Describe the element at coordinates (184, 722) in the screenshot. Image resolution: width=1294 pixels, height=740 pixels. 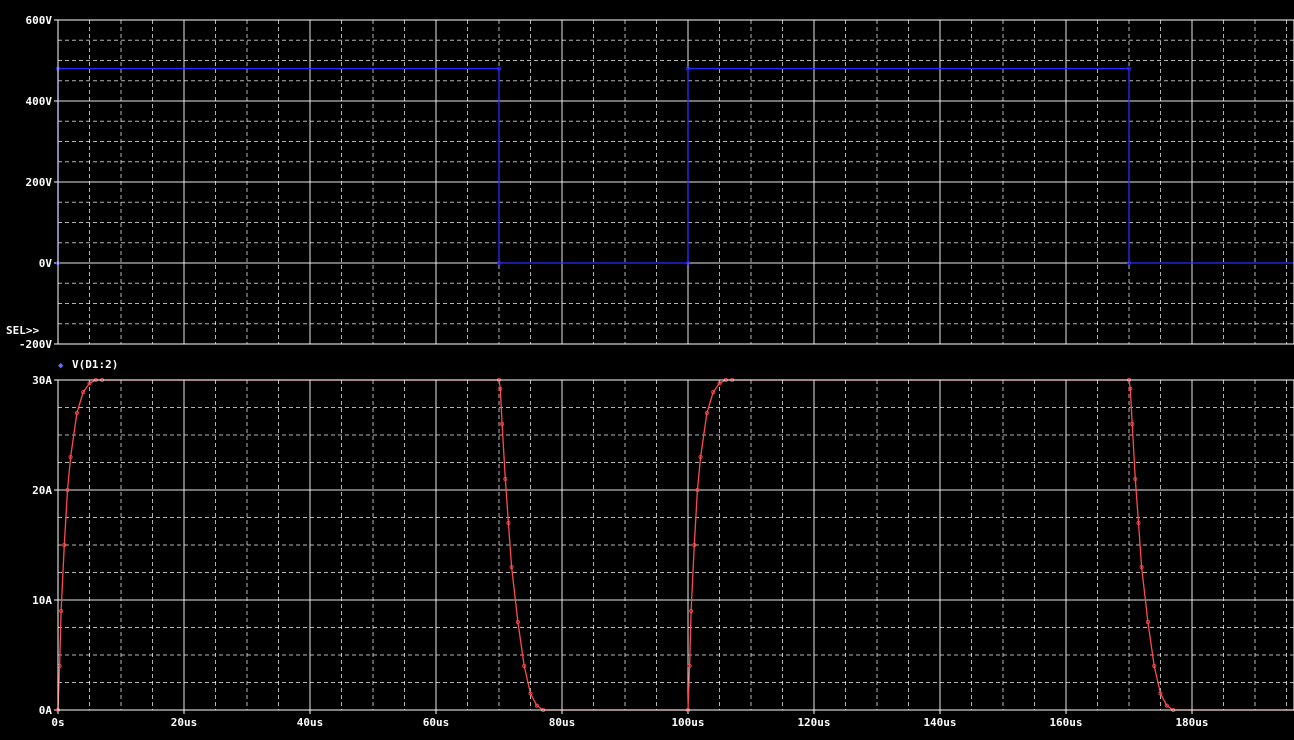
I see `x-tick-label: 20us` at that location.